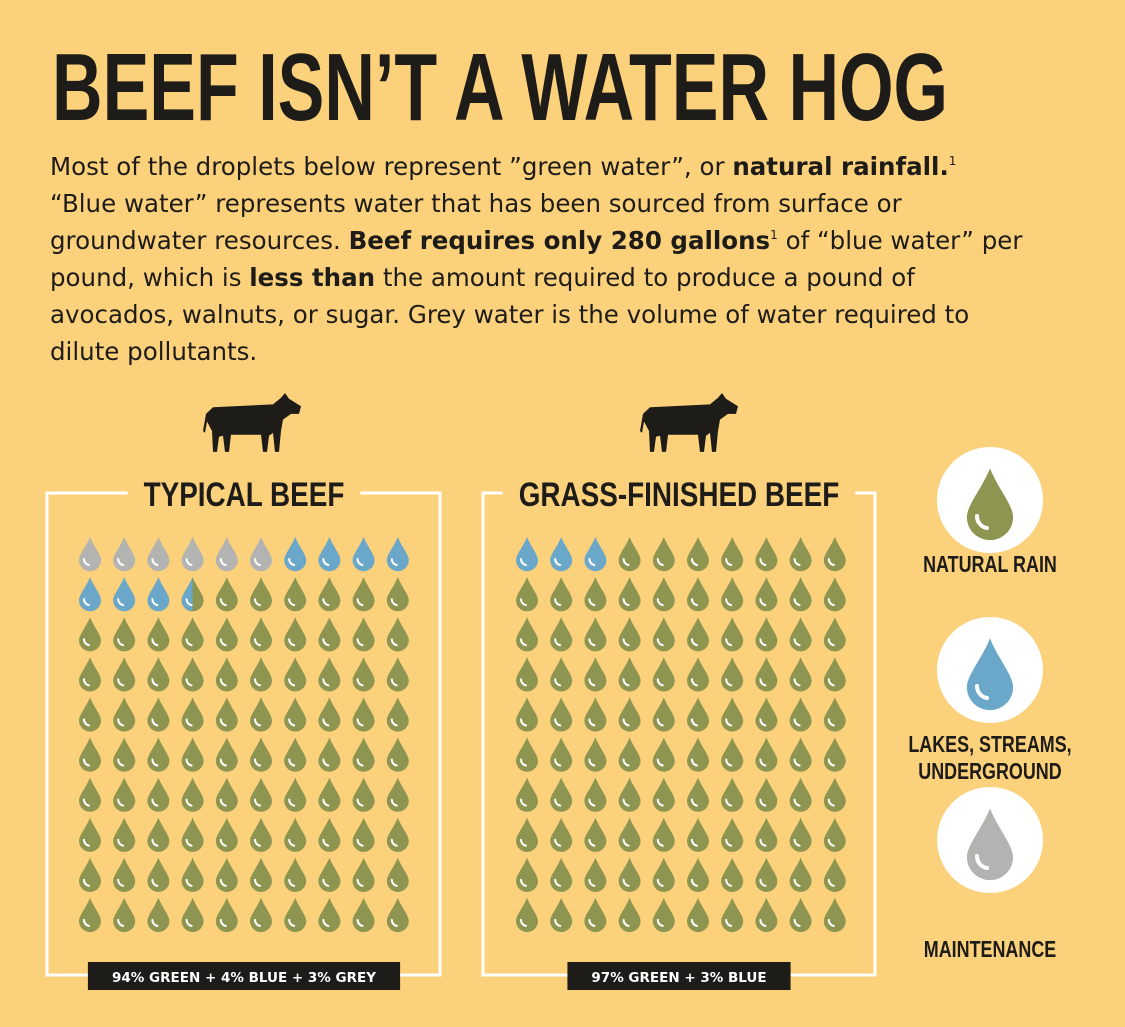 This screenshot has width=1125, height=1027. I want to click on caption-box, so click(244, 976).